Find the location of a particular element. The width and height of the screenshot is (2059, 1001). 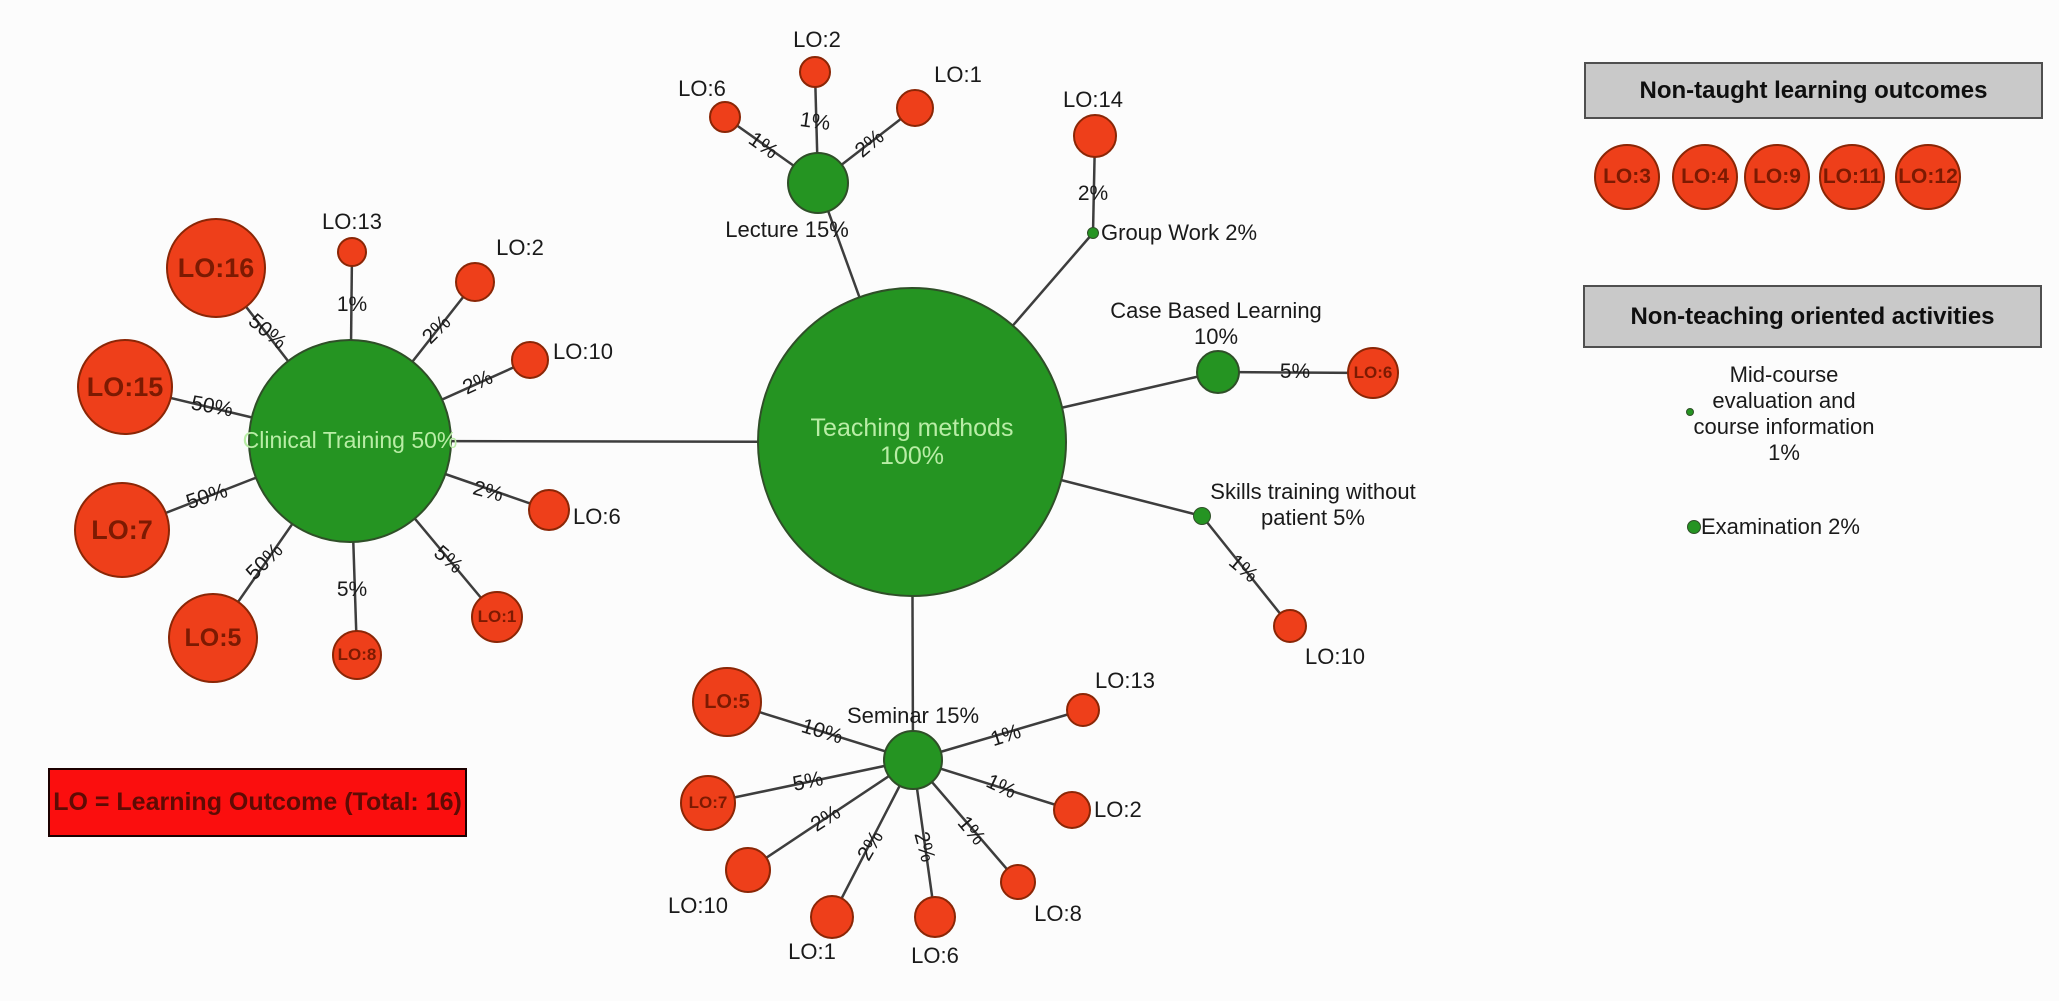

node-lo16: LO:16 is located at coordinates (216, 268).